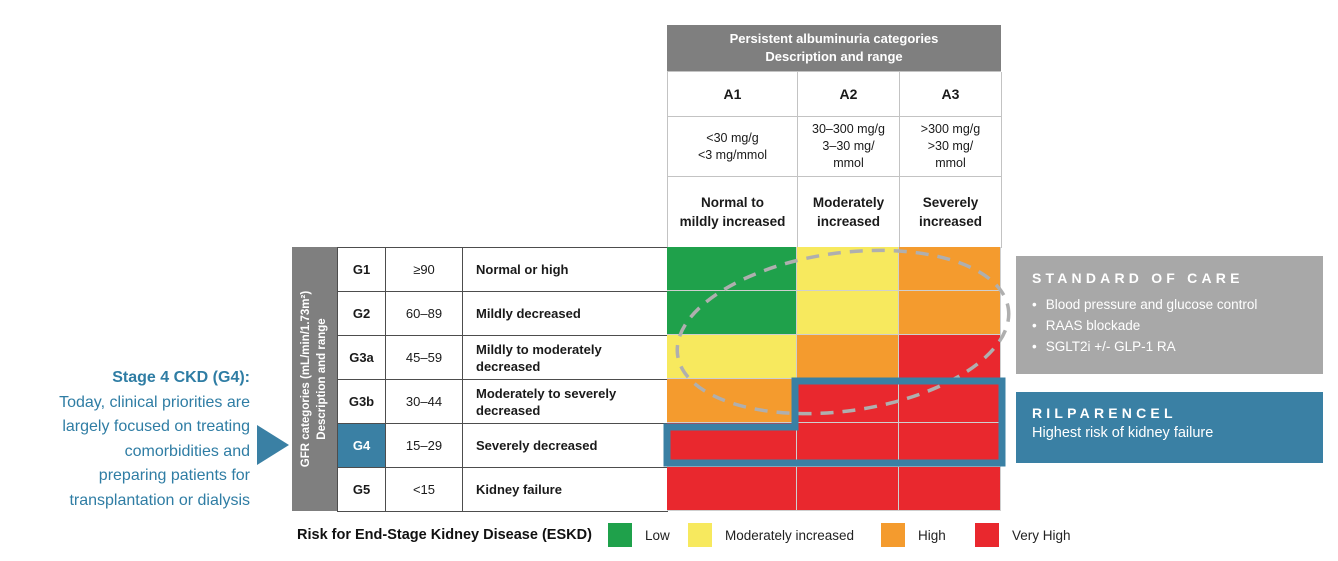  What do you see at coordinates (951, 94) in the screenshot?
I see `albuminuria-col-label: A3` at bounding box center [951, 94].